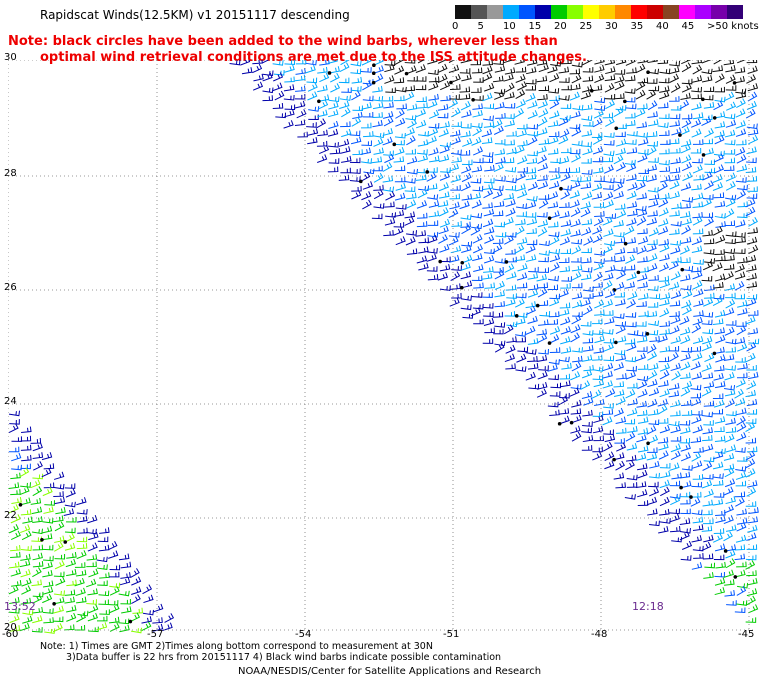 The width and height of the screenshot is (760, 688). What do you see at coordinates (10, 515) in the screenshot?
I see `latitude-label: 22` at bounding box center [10, 515].